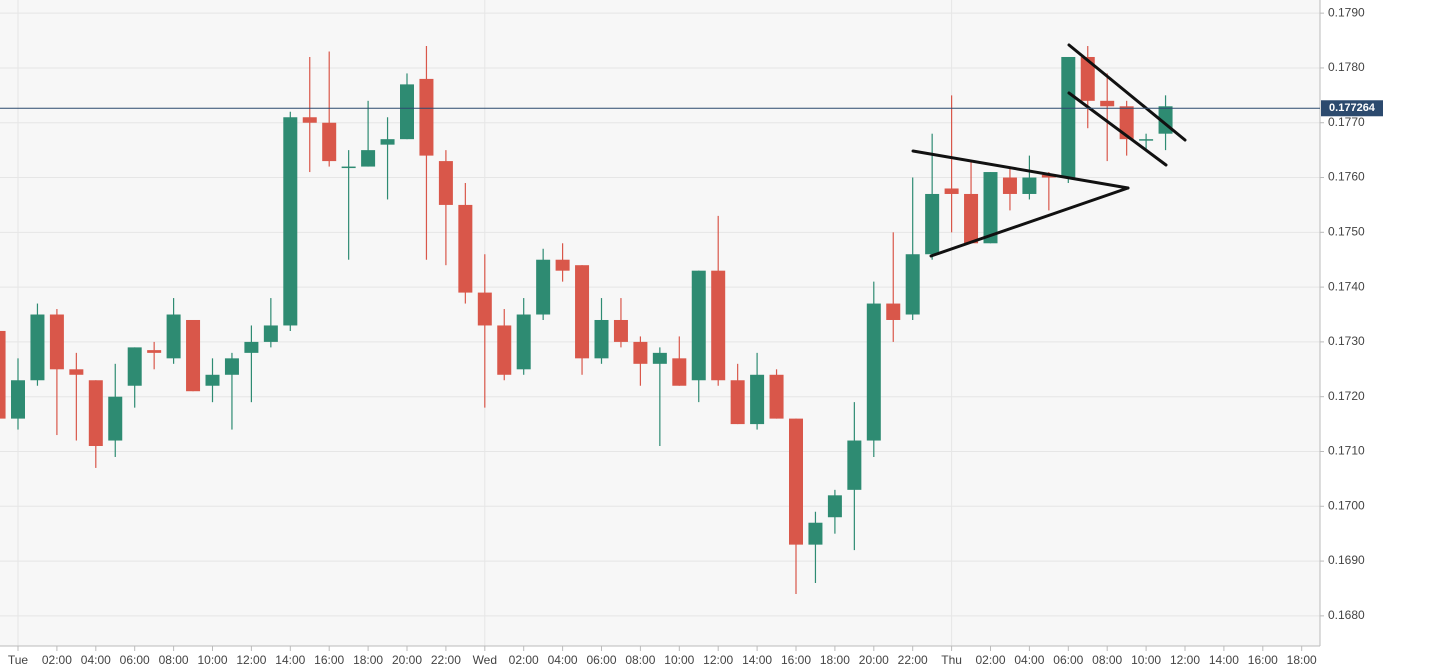 Image resolution: width=1434 pixels, height=671 pixels. Describe the element at coordinates (951, 660) in the screenshot. I see `x-tick-label: Thu` at that location.